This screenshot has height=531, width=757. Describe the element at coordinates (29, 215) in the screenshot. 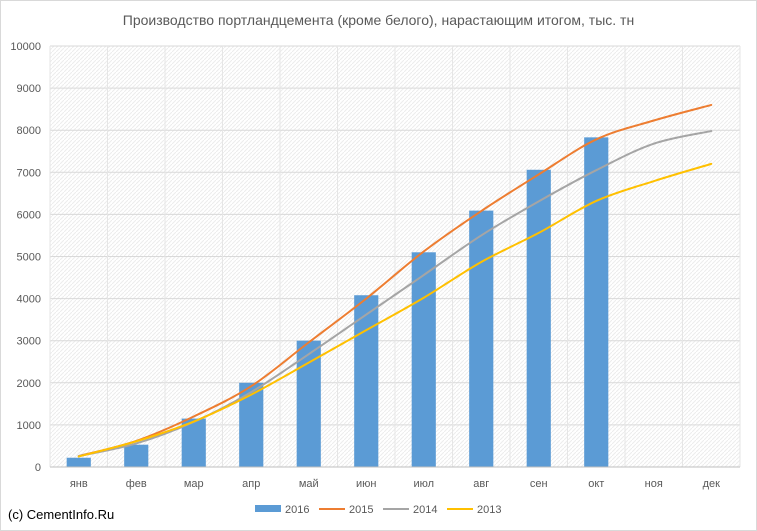

I see `y-tick-label: 6000` at that location.